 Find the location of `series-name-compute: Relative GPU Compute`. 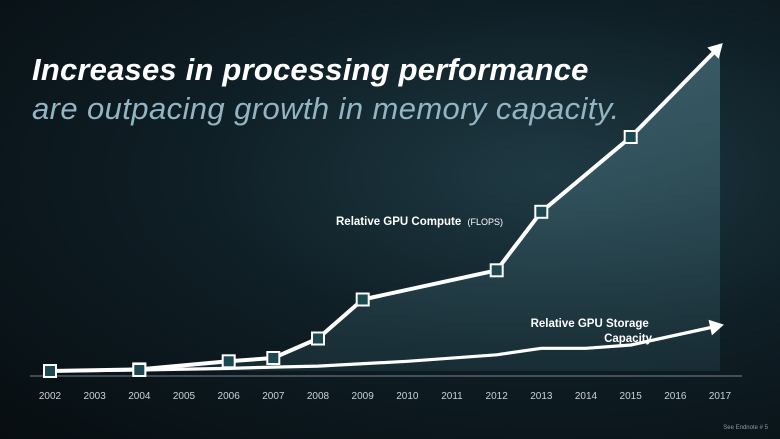

series-name-compute: Relative GPU Compute is located at coordinates (398, 222).